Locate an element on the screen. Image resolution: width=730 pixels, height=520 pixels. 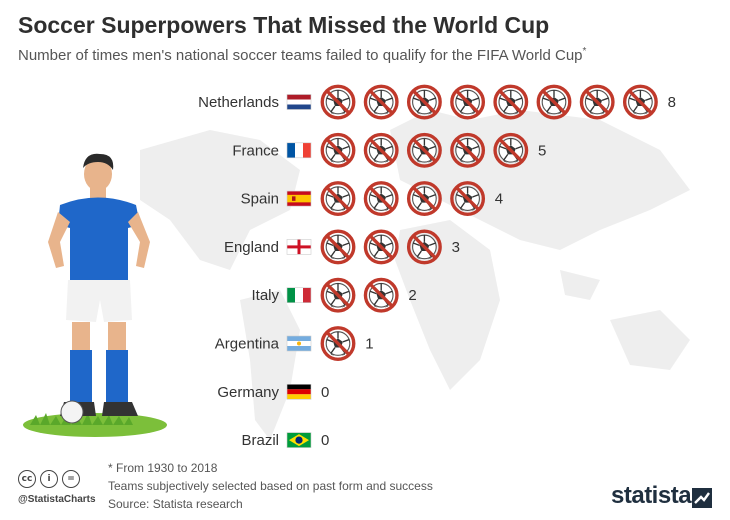
chart-row-france: France 5 is located at coordinates (389, 150).